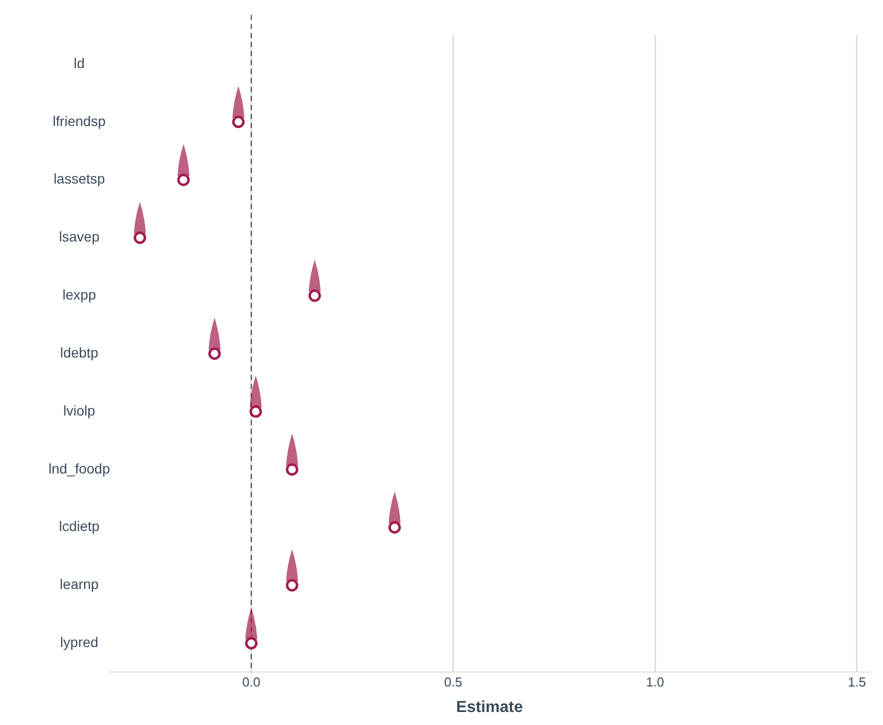 Image resolution: width=883 pixels, height=725 pixels. I want to click on y-tick-label: ldebtp, so click(79, 352).